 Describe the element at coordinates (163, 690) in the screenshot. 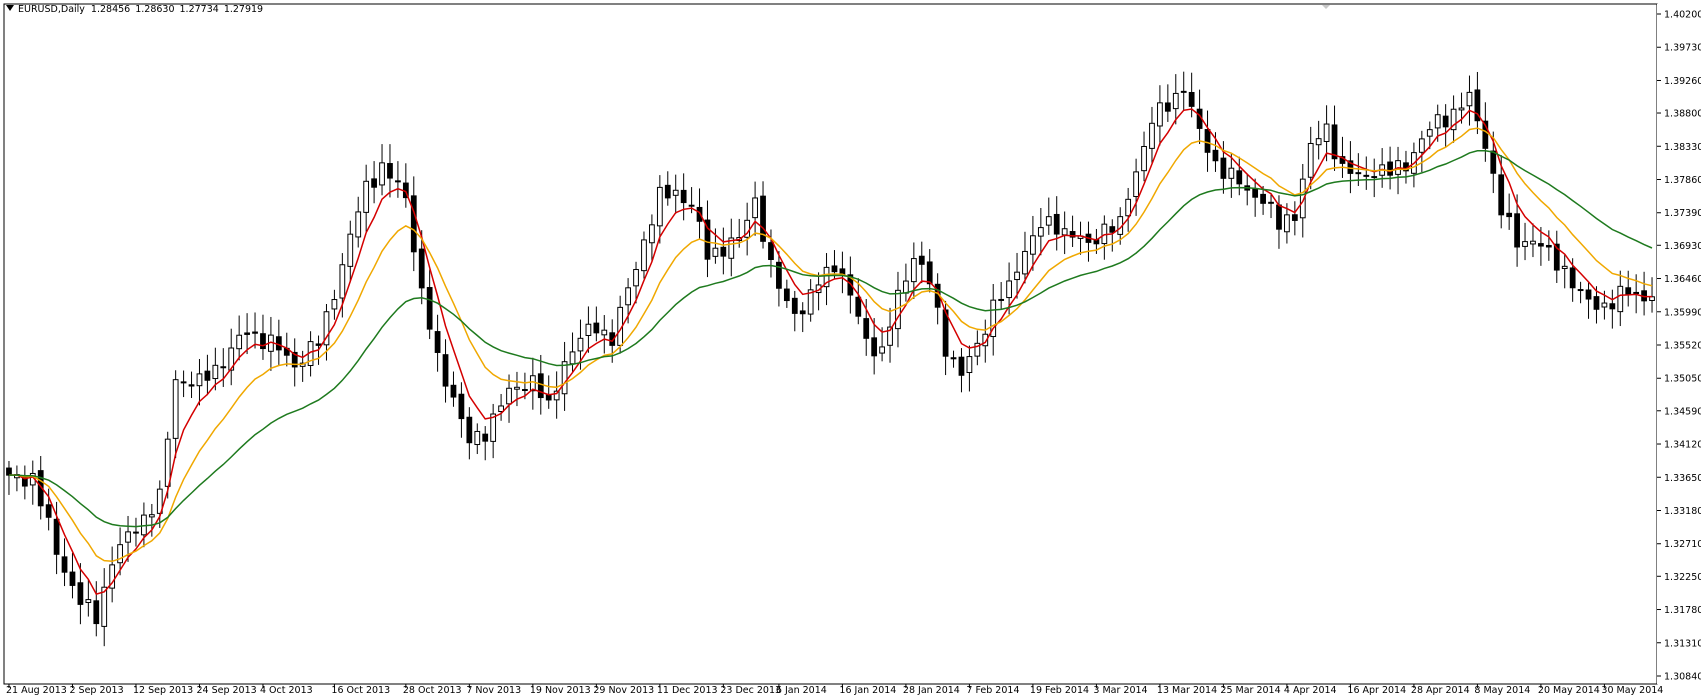

I see `date-tick-label: 12 Sep 2013` at that location.